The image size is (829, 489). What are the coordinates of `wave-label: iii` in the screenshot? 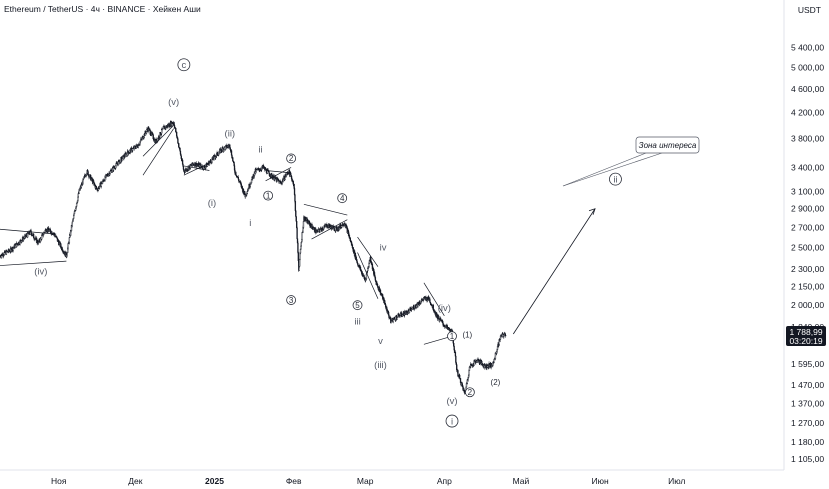 It's located at (357, 322).